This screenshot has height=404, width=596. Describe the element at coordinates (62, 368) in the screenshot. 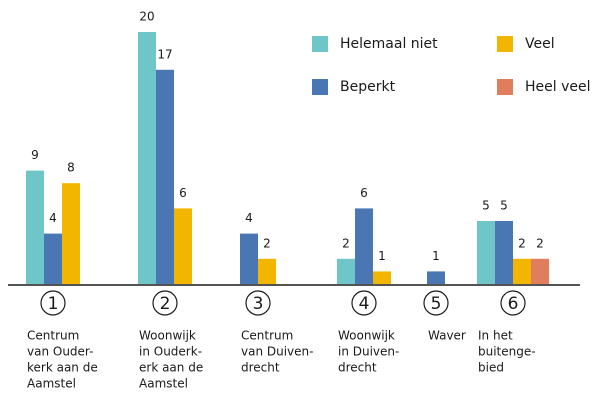

I see `category-label: kerk aan de` at that location.